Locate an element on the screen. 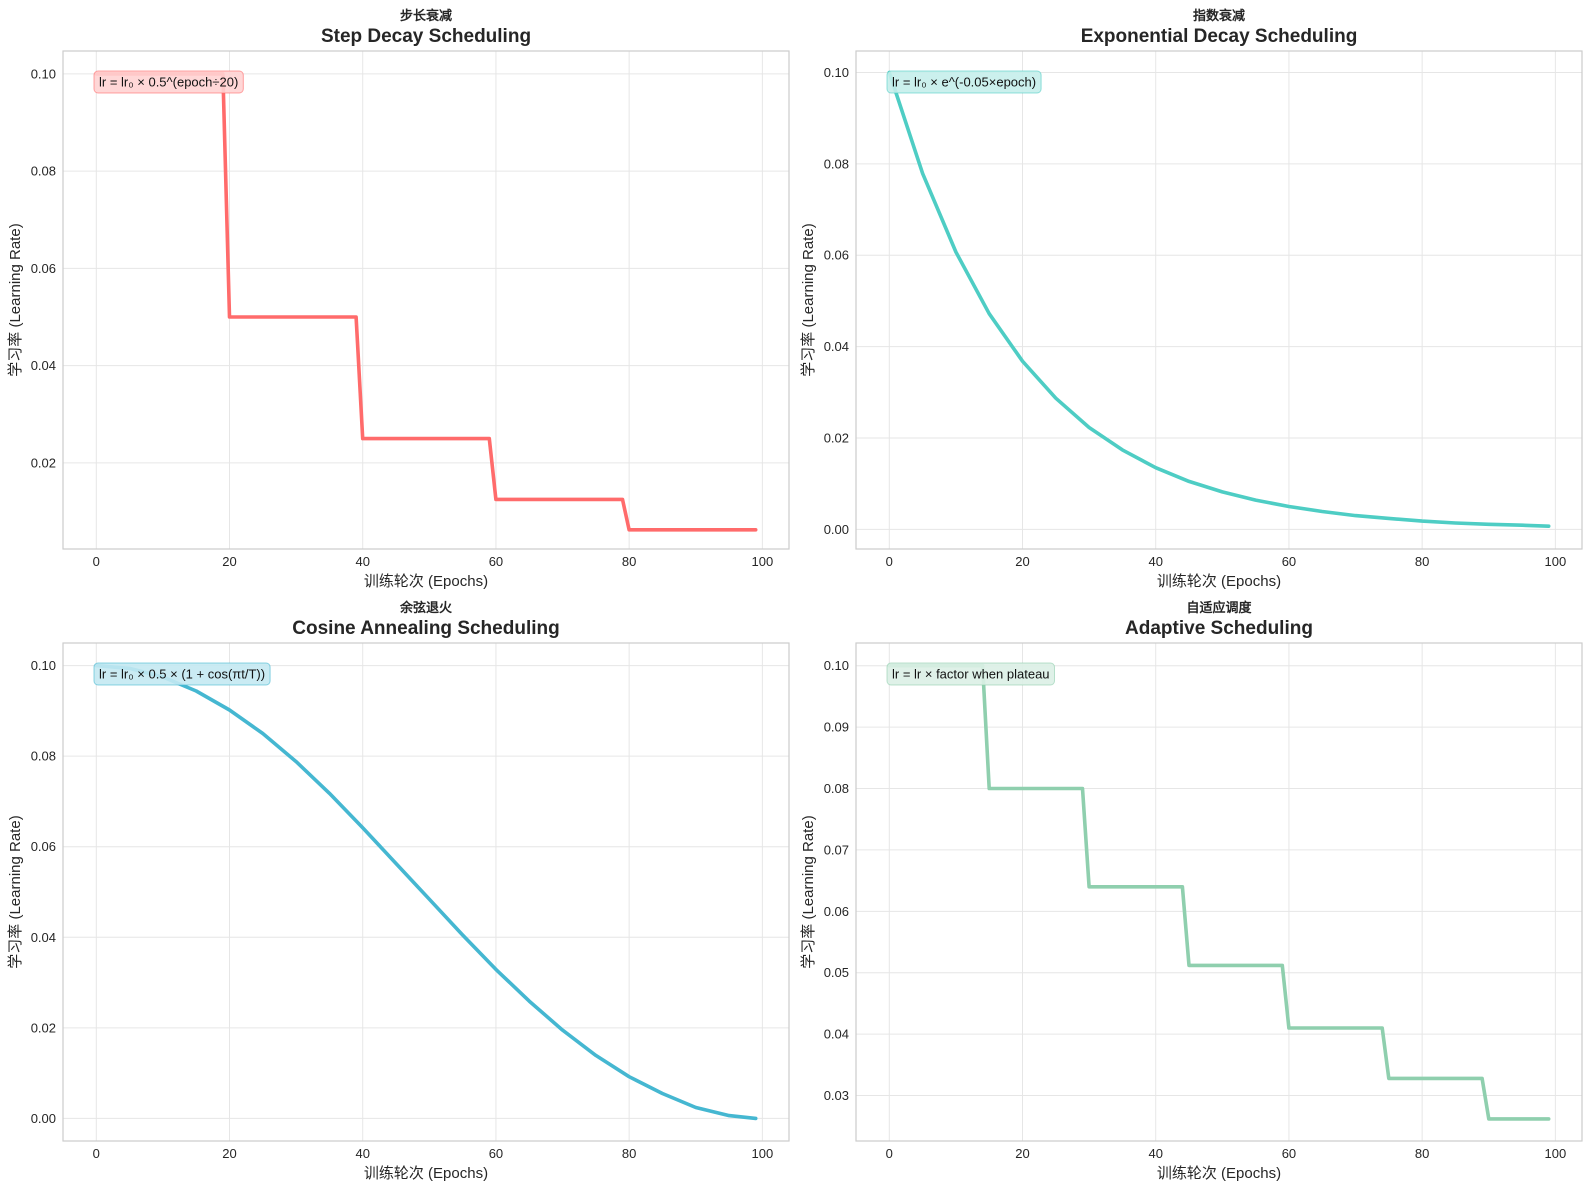 This screenshot has width=1589, height=1190. y-tick-label: 0.09 is located at coordinates (836, 727).